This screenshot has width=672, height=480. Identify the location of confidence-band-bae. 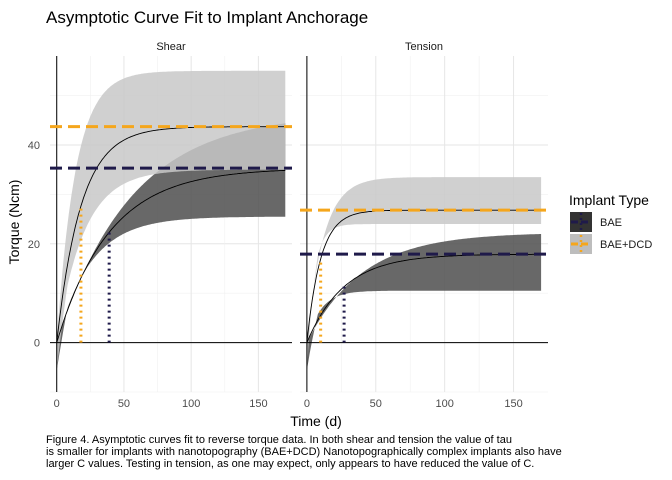
(424, 302).